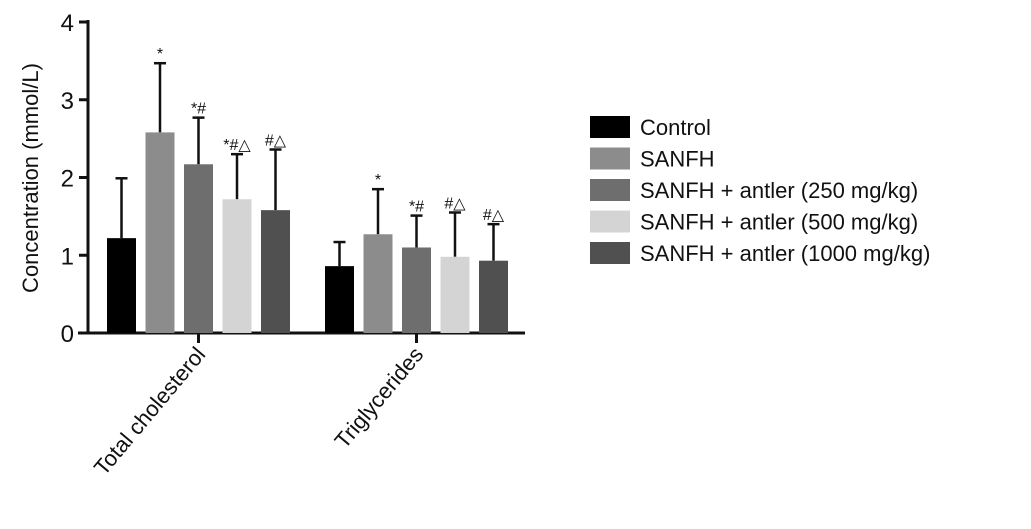 The width and height of the screenshot is (1031, 529). I want to click on legend-label: SANFH + antler (500 mg/kg), so click(779, 222).